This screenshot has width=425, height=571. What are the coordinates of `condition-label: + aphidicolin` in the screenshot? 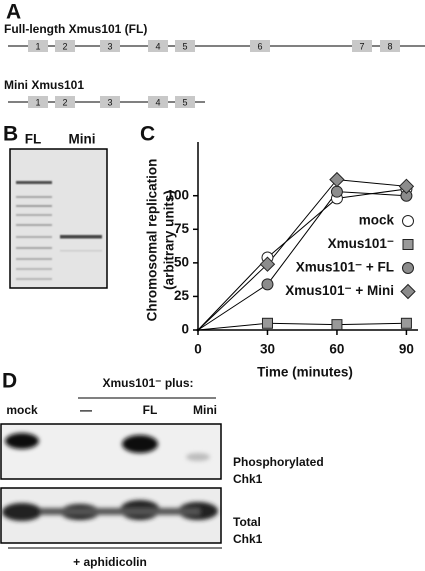 It's located at (110, 562).